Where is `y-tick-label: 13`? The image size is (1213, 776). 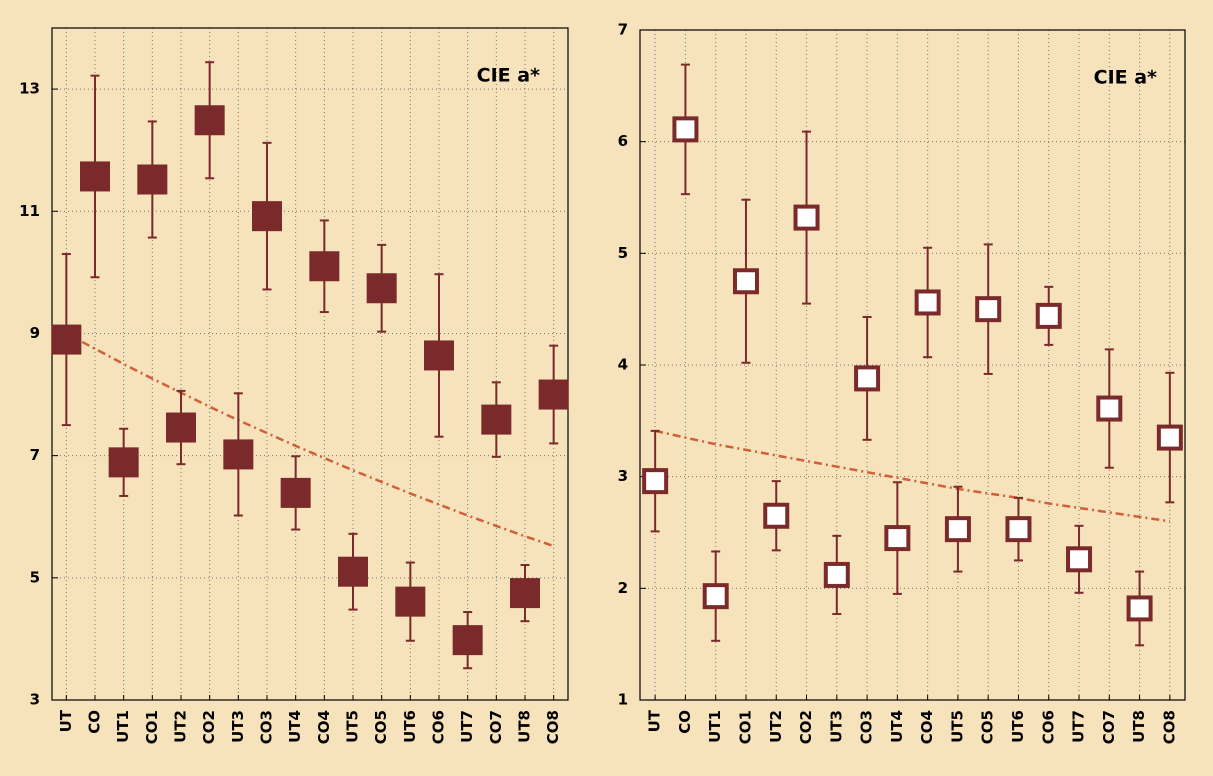
y-tick-label: 13 is located at coordinates (29, 89).